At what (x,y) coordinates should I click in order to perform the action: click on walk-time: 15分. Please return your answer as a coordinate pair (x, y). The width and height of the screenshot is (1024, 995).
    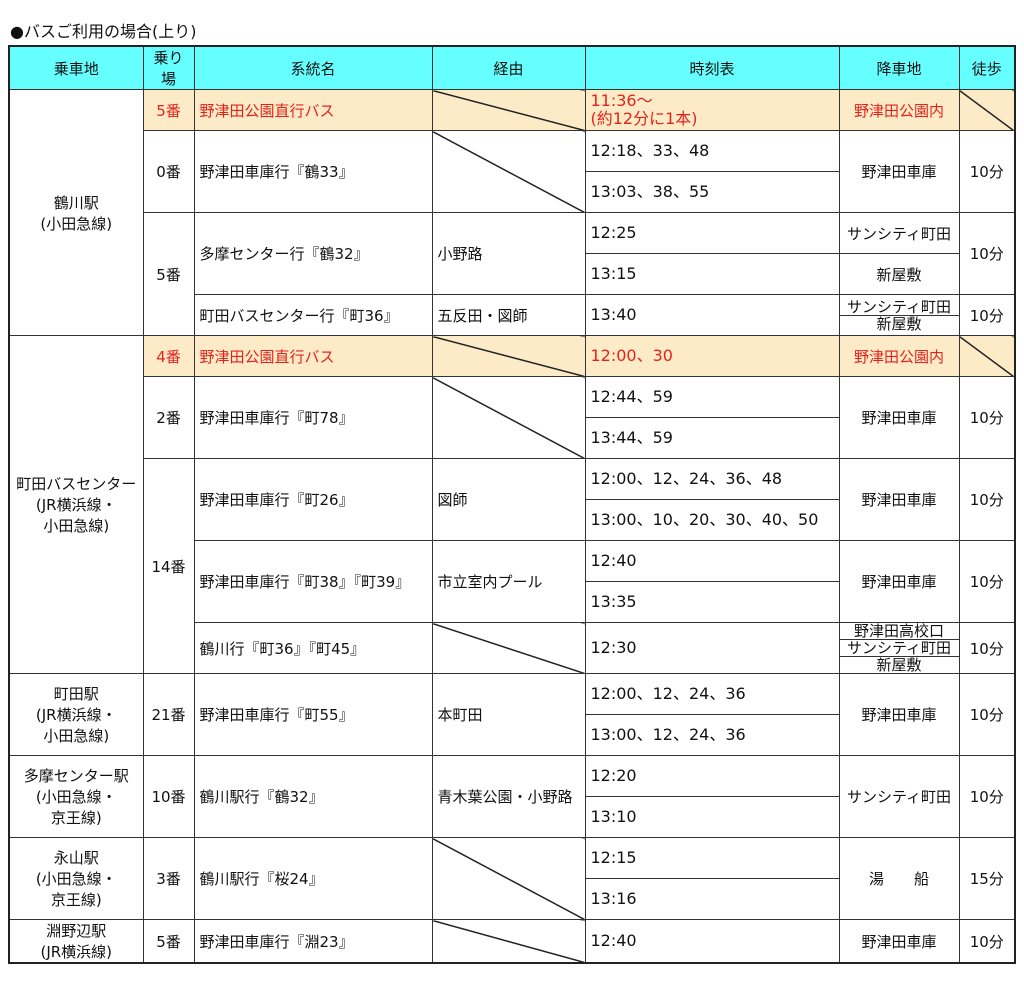
    Looking at the image, I should click on (987, 878).